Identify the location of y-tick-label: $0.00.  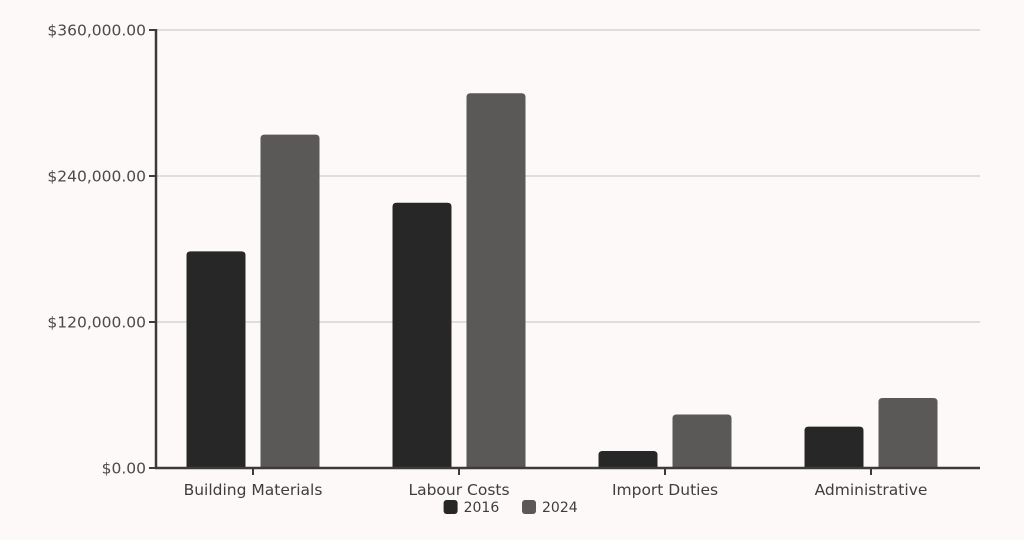
(124, 469).